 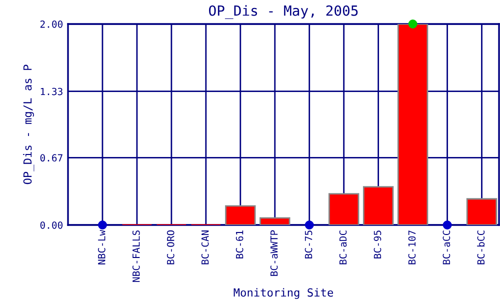 What do you see at coordinates (378, 244) in the screenshot?
I see `x-tick-label: BC-95` at bounding box center [378, 244].